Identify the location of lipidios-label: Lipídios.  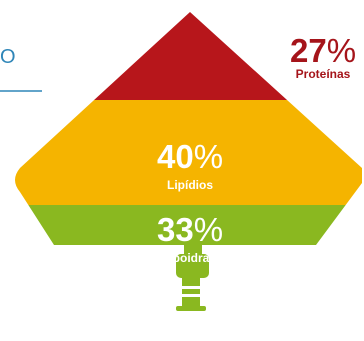
(190, 185).